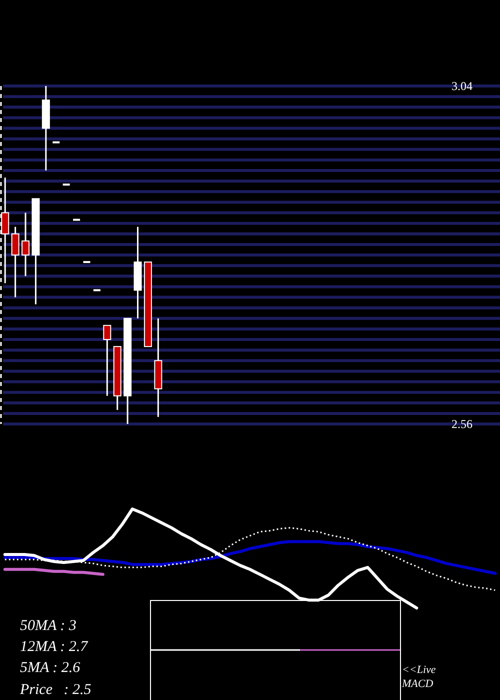 This screenshot has height=700, width=500. What do you see at coordinates (462, 86) in the screenshot?
I see `y-tick-label: 3.04` at bounding box center [462, 86].